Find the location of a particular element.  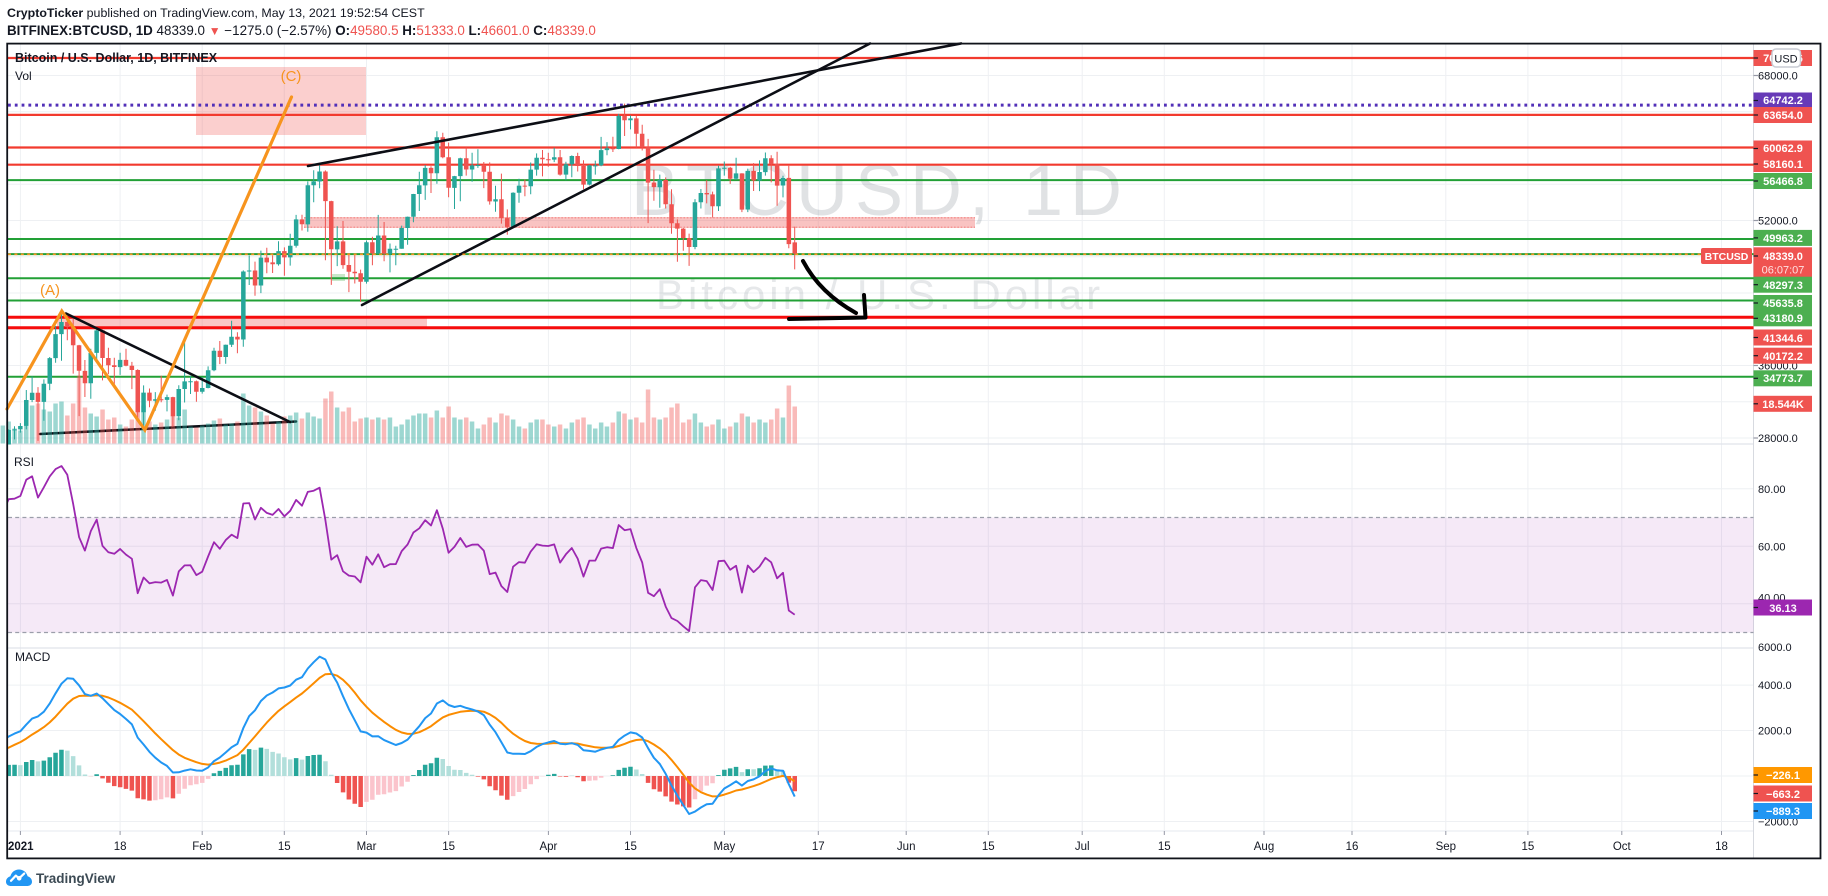

svg-text: Jul is located at coordinates (1082, 847).